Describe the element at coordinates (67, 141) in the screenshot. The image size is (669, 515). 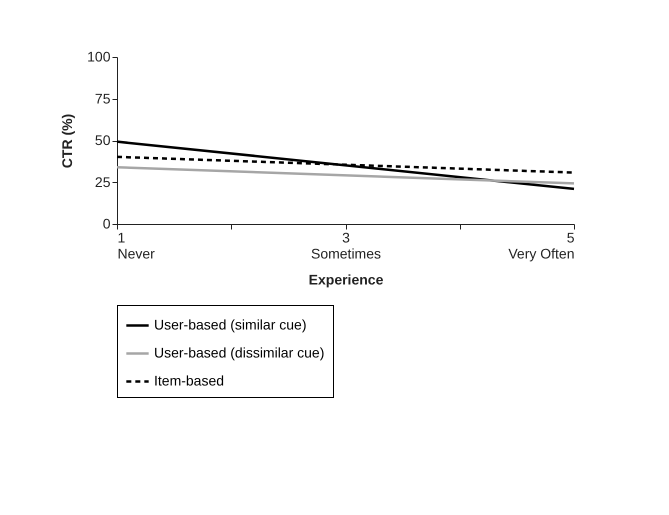
I see `y-axis-title: CTR (%)` at that location.